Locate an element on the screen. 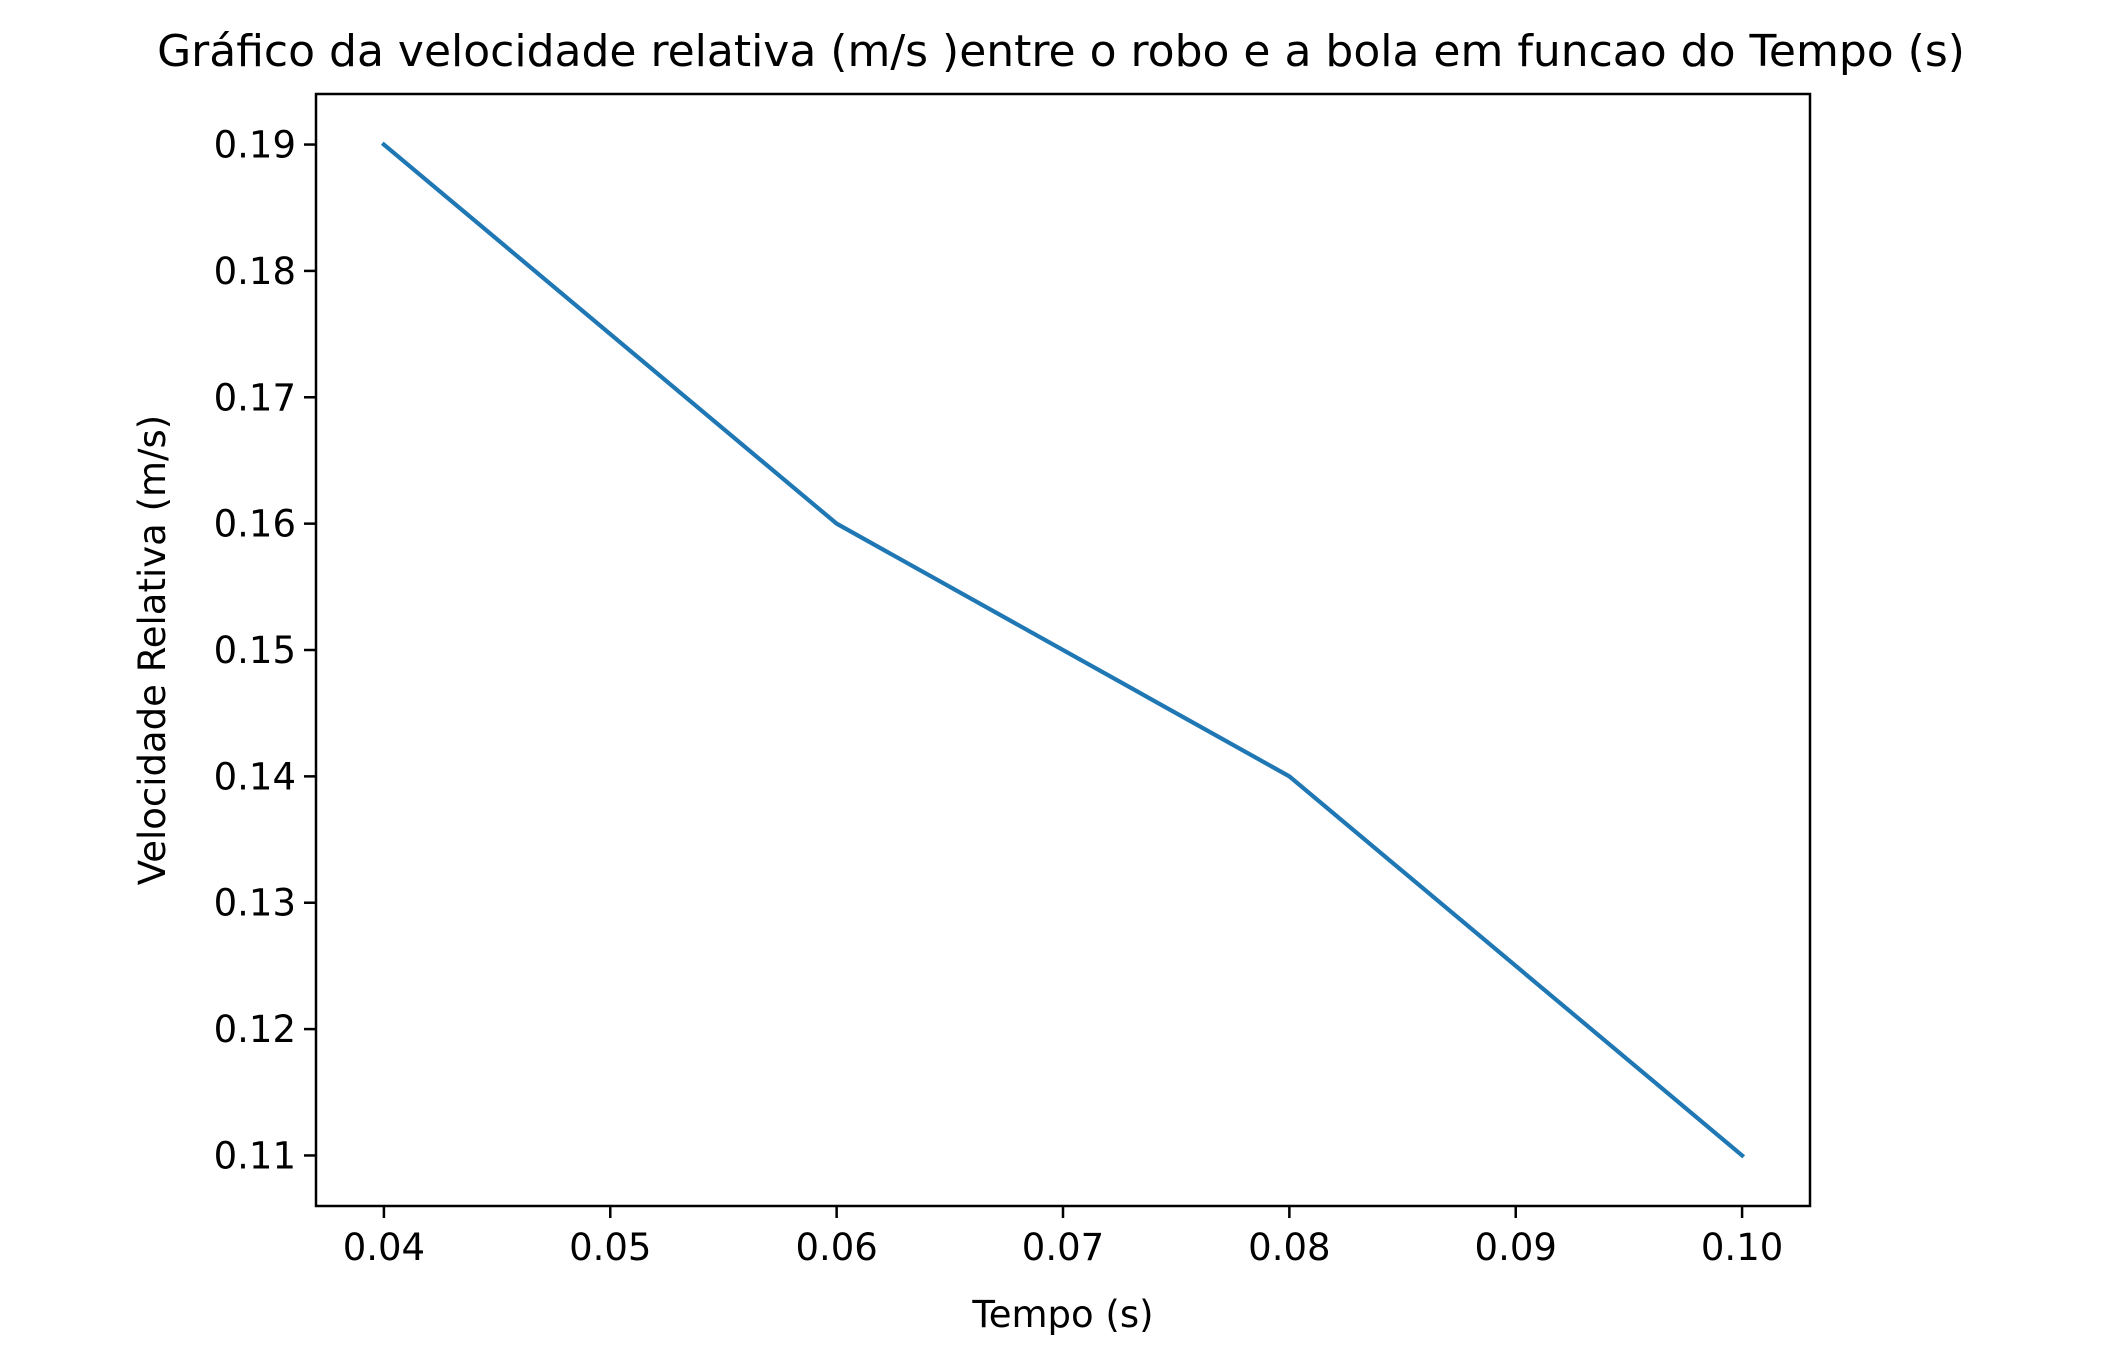 The width and height of the screenshot is (2115, 1363). x-axis-label: Tempo (s) is located at coordinates (1062, 1314).